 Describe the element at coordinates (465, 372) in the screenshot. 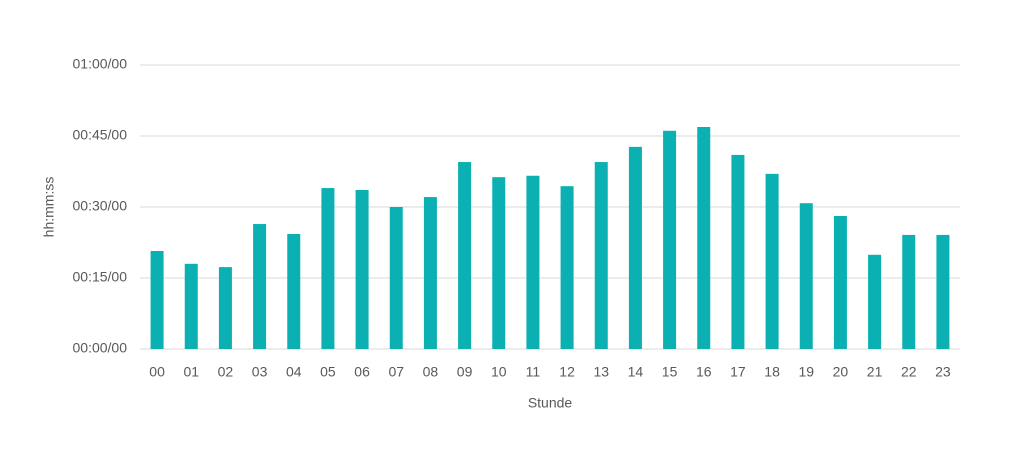

I see `x-tick-label: 09` at that location.